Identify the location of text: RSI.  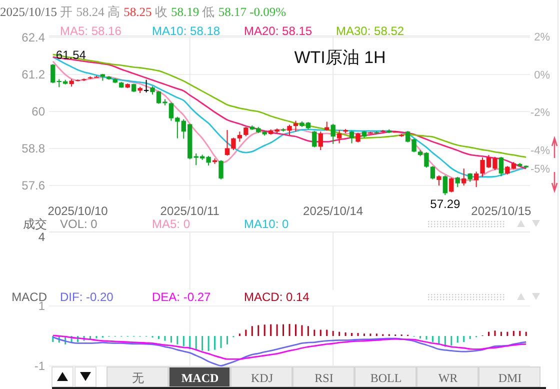
(324, 378).